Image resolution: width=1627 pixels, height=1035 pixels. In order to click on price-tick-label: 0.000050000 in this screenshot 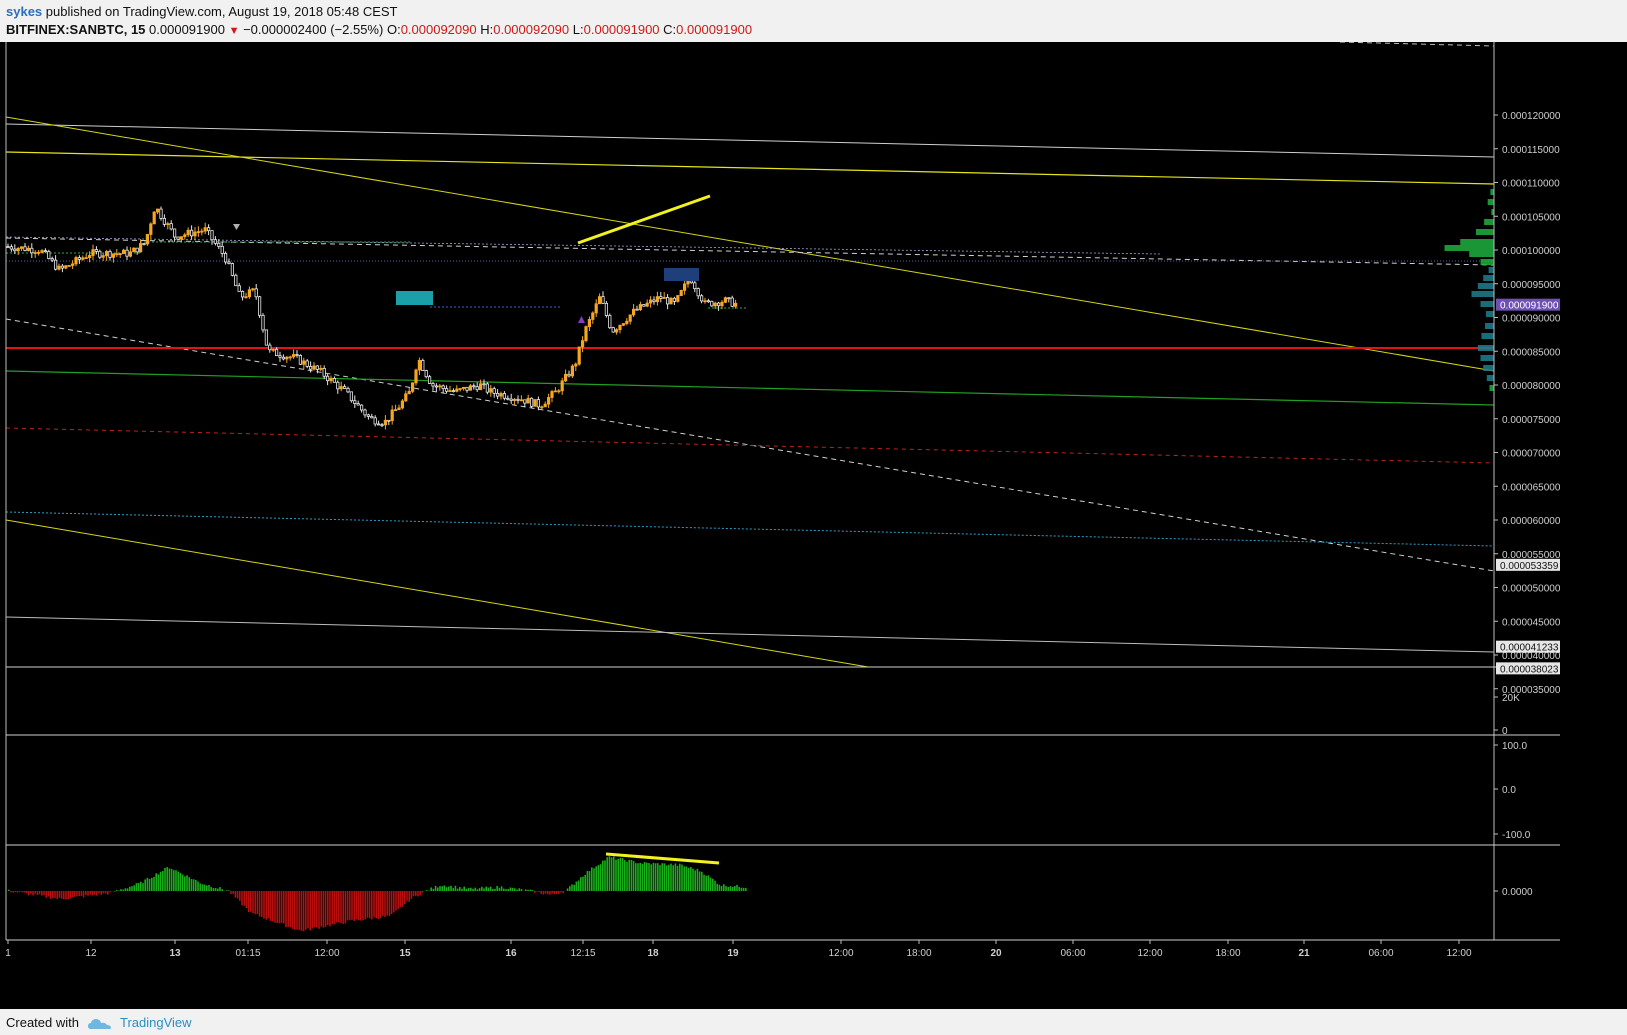, I will do `click(1531, 589)`.